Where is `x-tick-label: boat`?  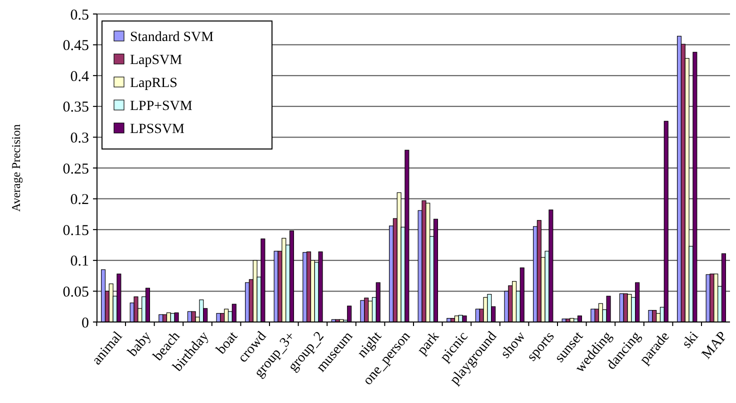
x-tick-label: boat is located at coordinates (227, 343).